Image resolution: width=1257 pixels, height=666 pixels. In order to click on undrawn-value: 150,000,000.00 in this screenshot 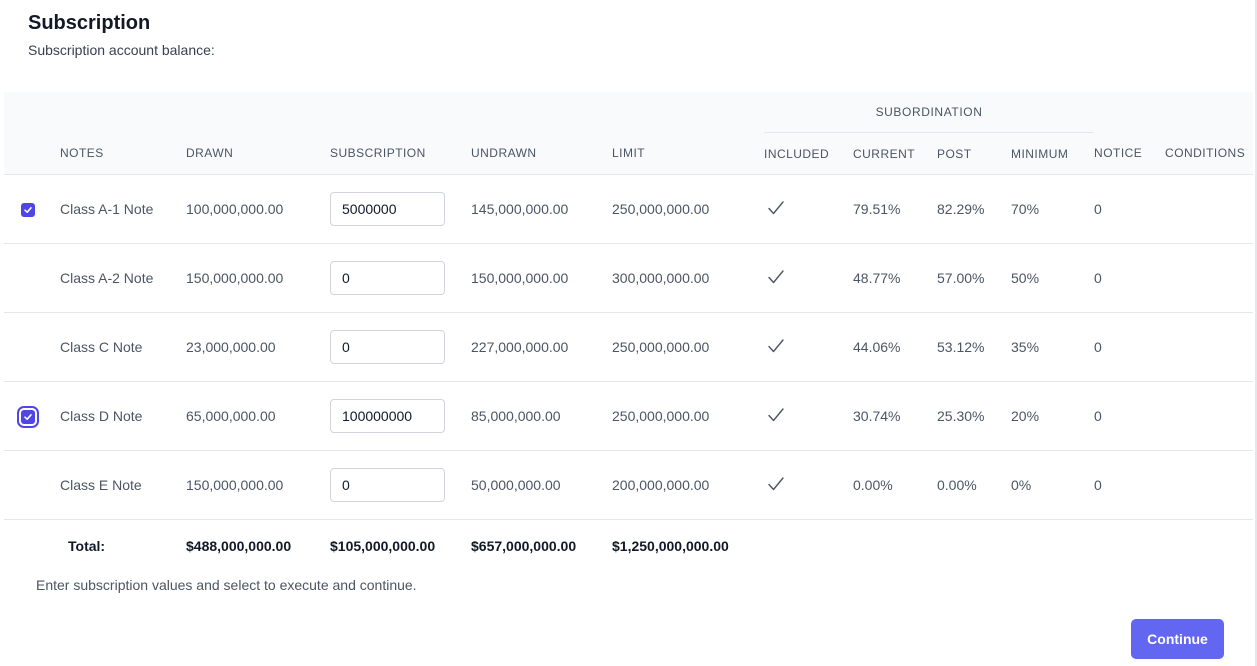, I will do `click(541, 278)`.